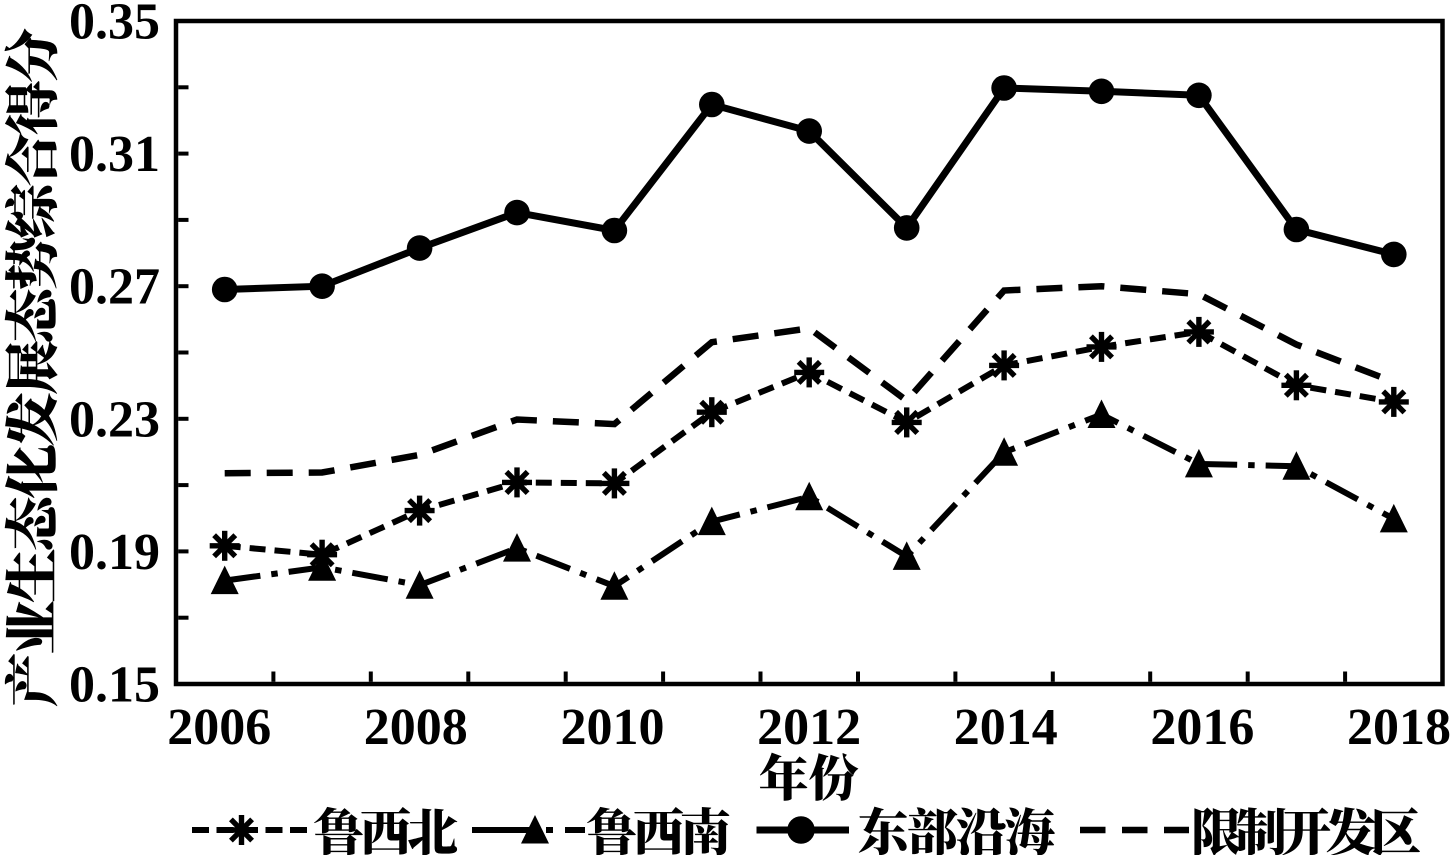  I want to click on svg-text: 0.15, so click(114, 685).